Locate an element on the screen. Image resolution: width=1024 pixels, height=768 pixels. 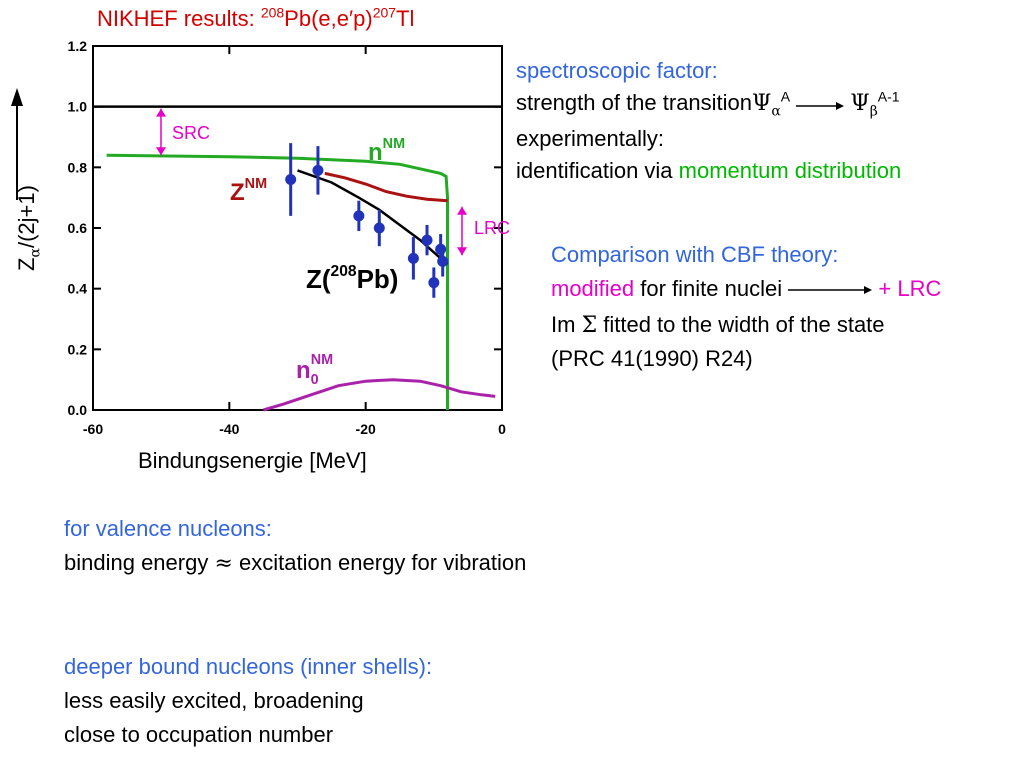
deeper-line-1: less easily excited, broadening is located at coordinates (214, 700).